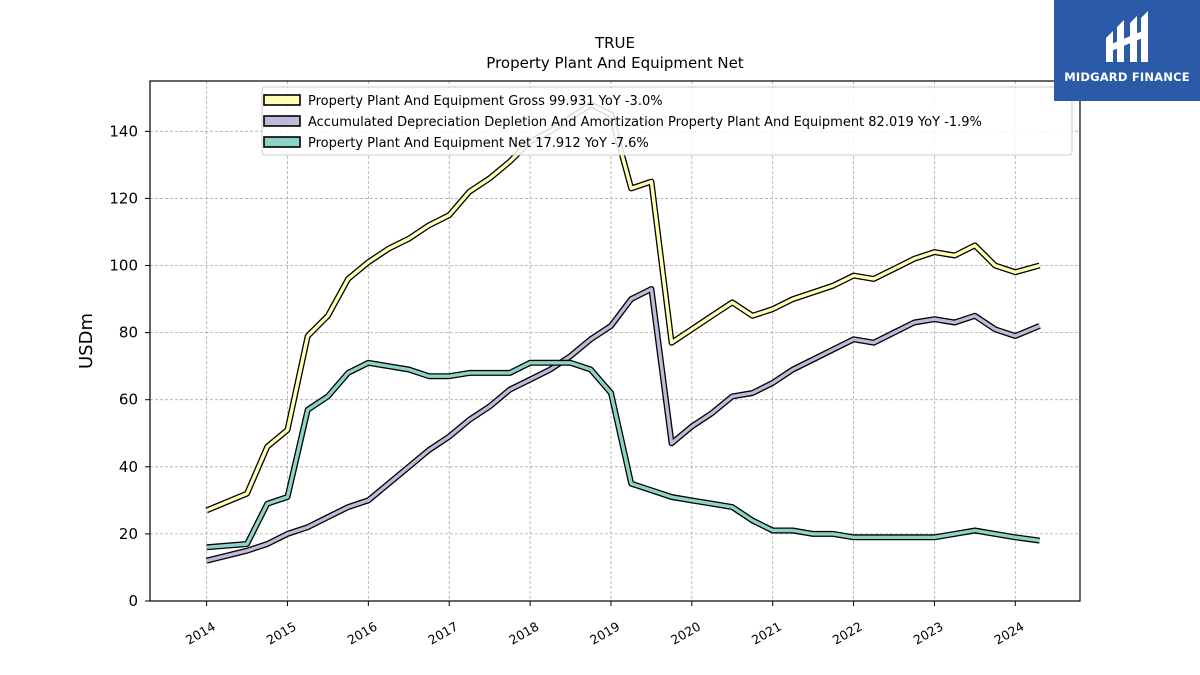  I want to click on y-tick-label: 20, so click(128, 534).